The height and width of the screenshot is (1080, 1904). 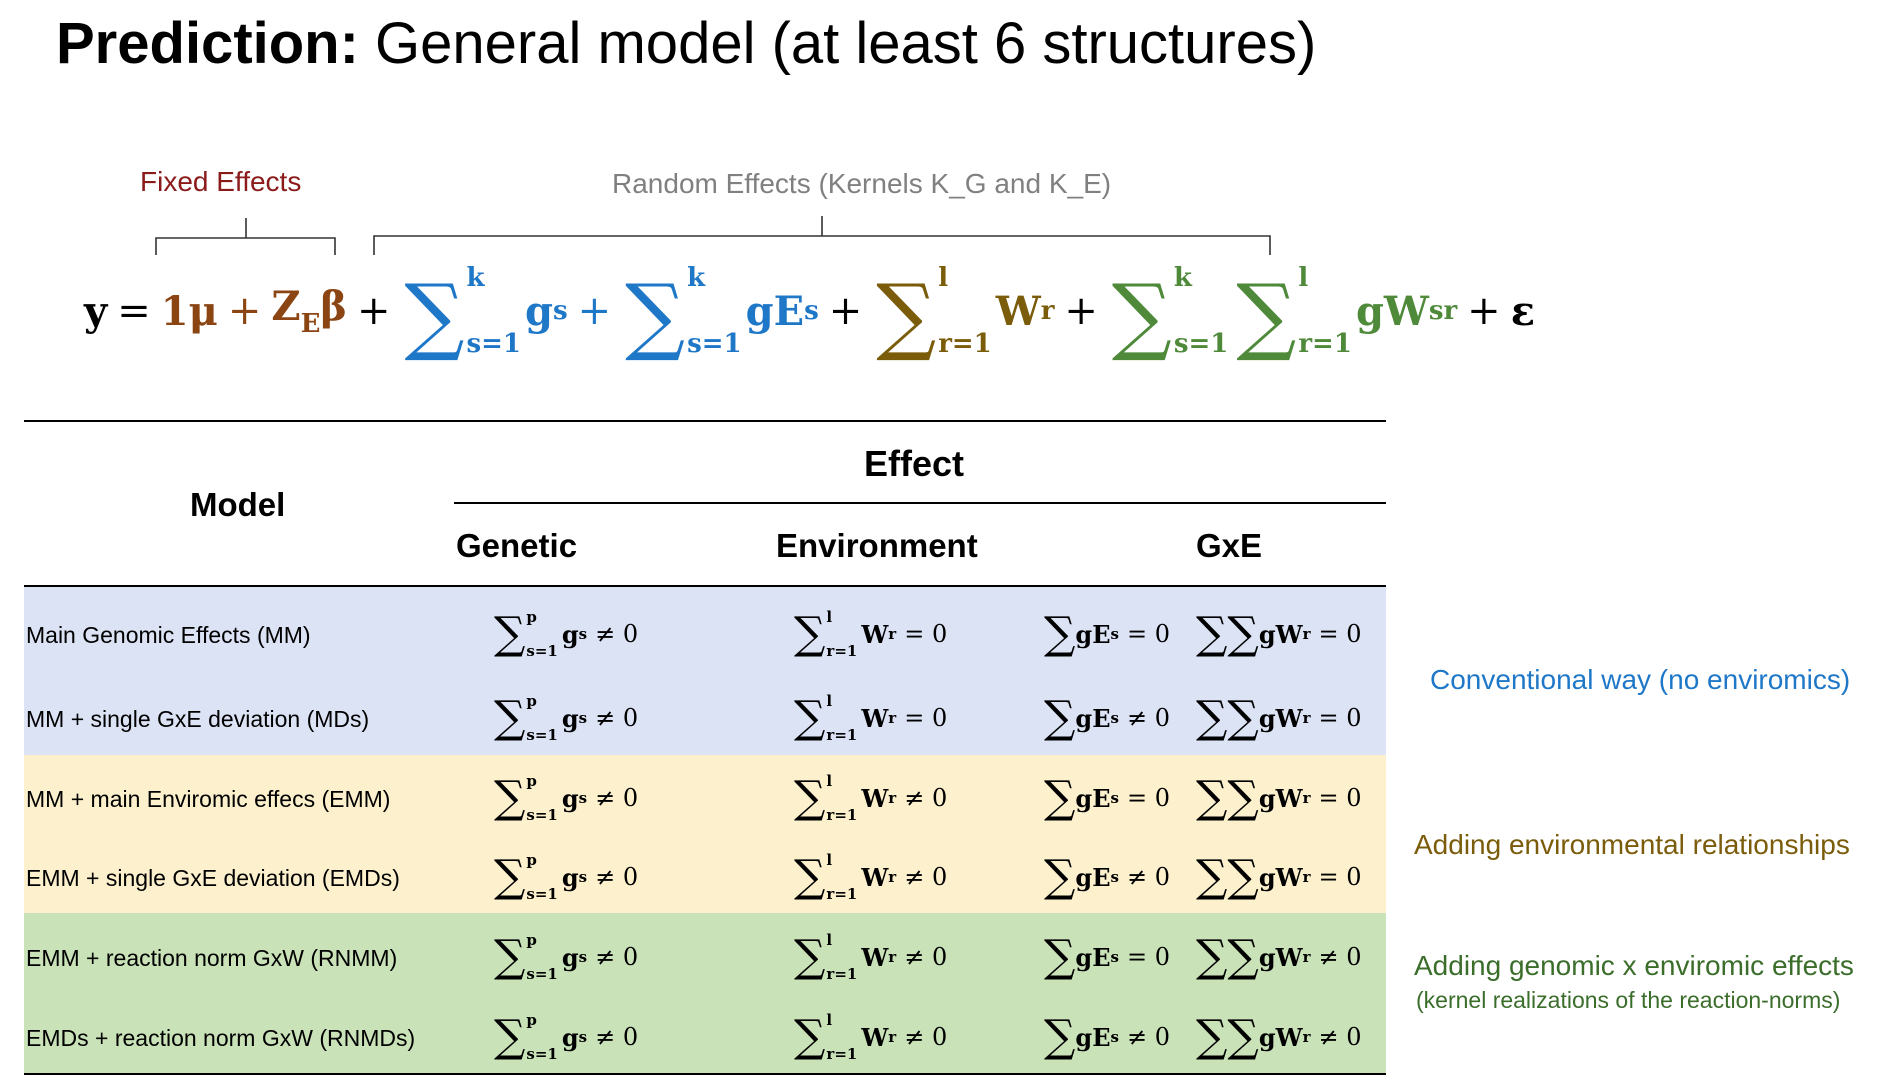 I want to click on eq-plus-5: +, so click(x=1081, y=311).